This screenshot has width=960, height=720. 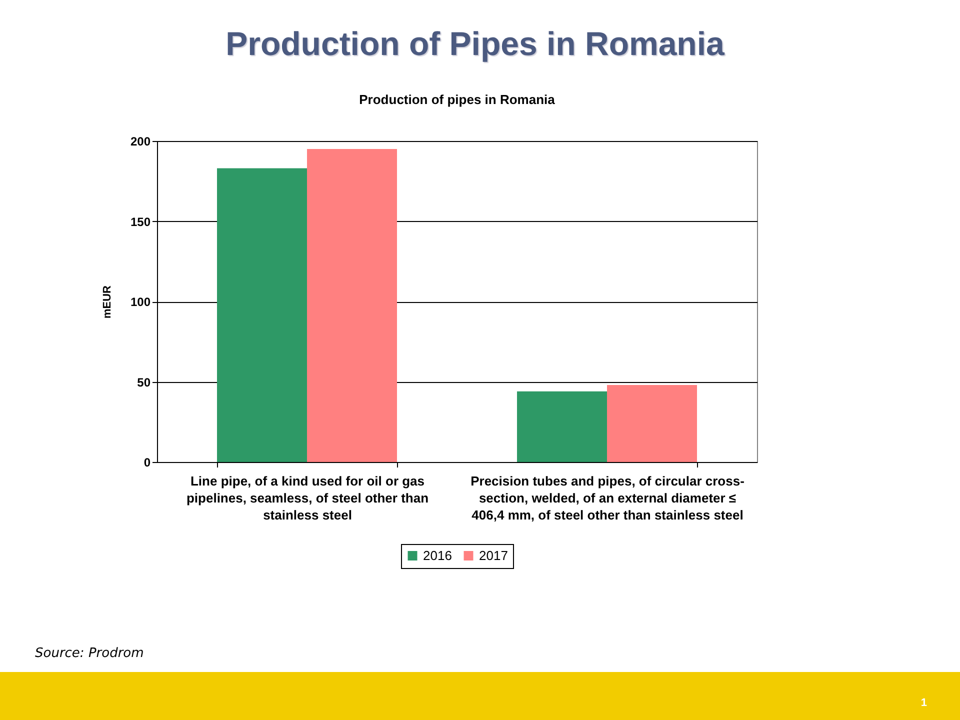 I want to click on source-note: Source: Prodrom, so click(x=89, y=653).